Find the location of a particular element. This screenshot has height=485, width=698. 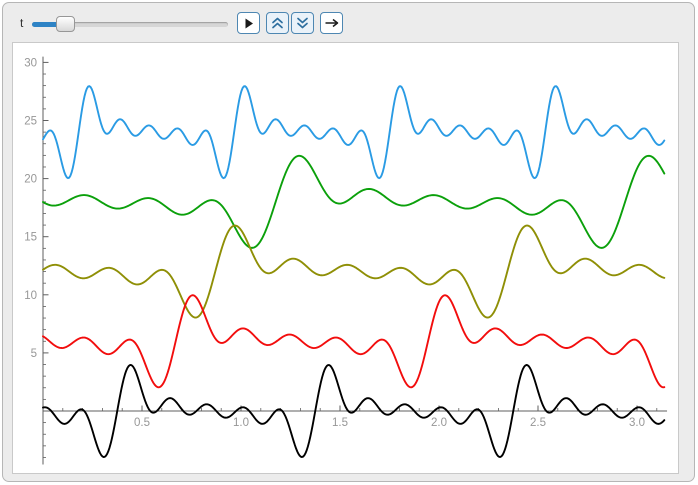

t-slider-thumb is located at coordinates (66, 24).